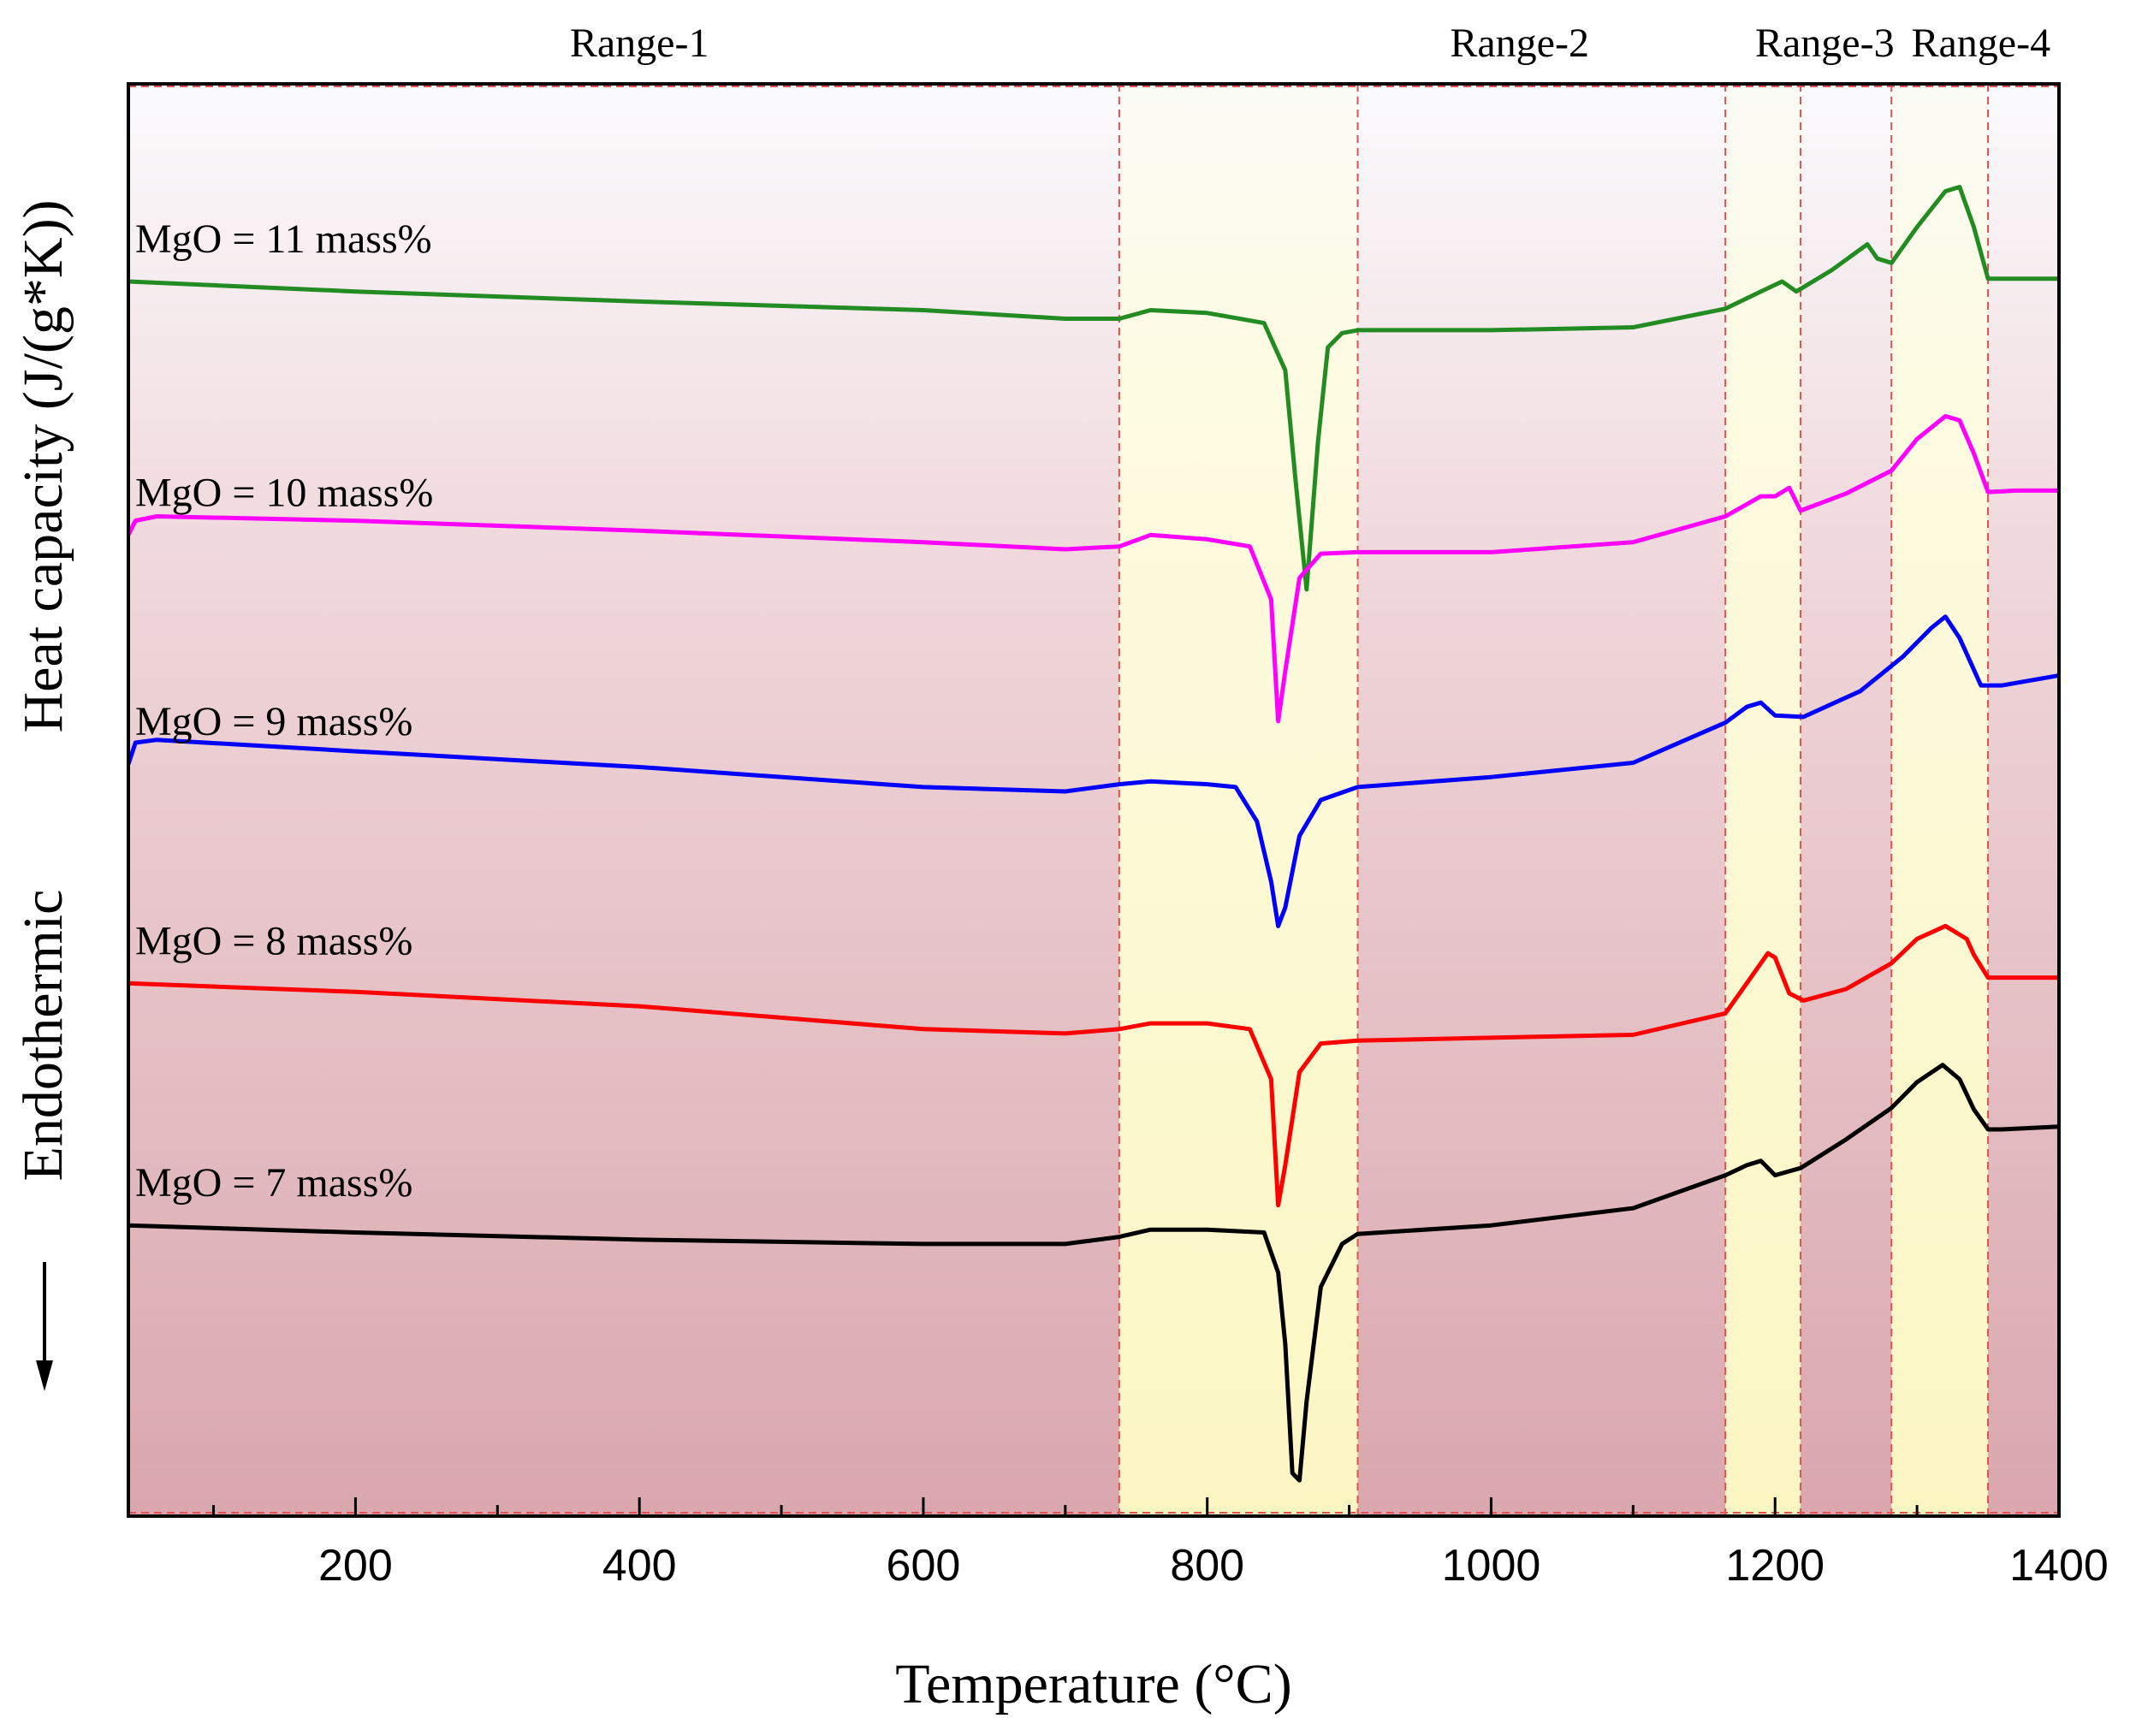 The width and height of the screenshot is (2136, 1736). I want to click on x-tick-label: 1400, so click(2059, 1566).